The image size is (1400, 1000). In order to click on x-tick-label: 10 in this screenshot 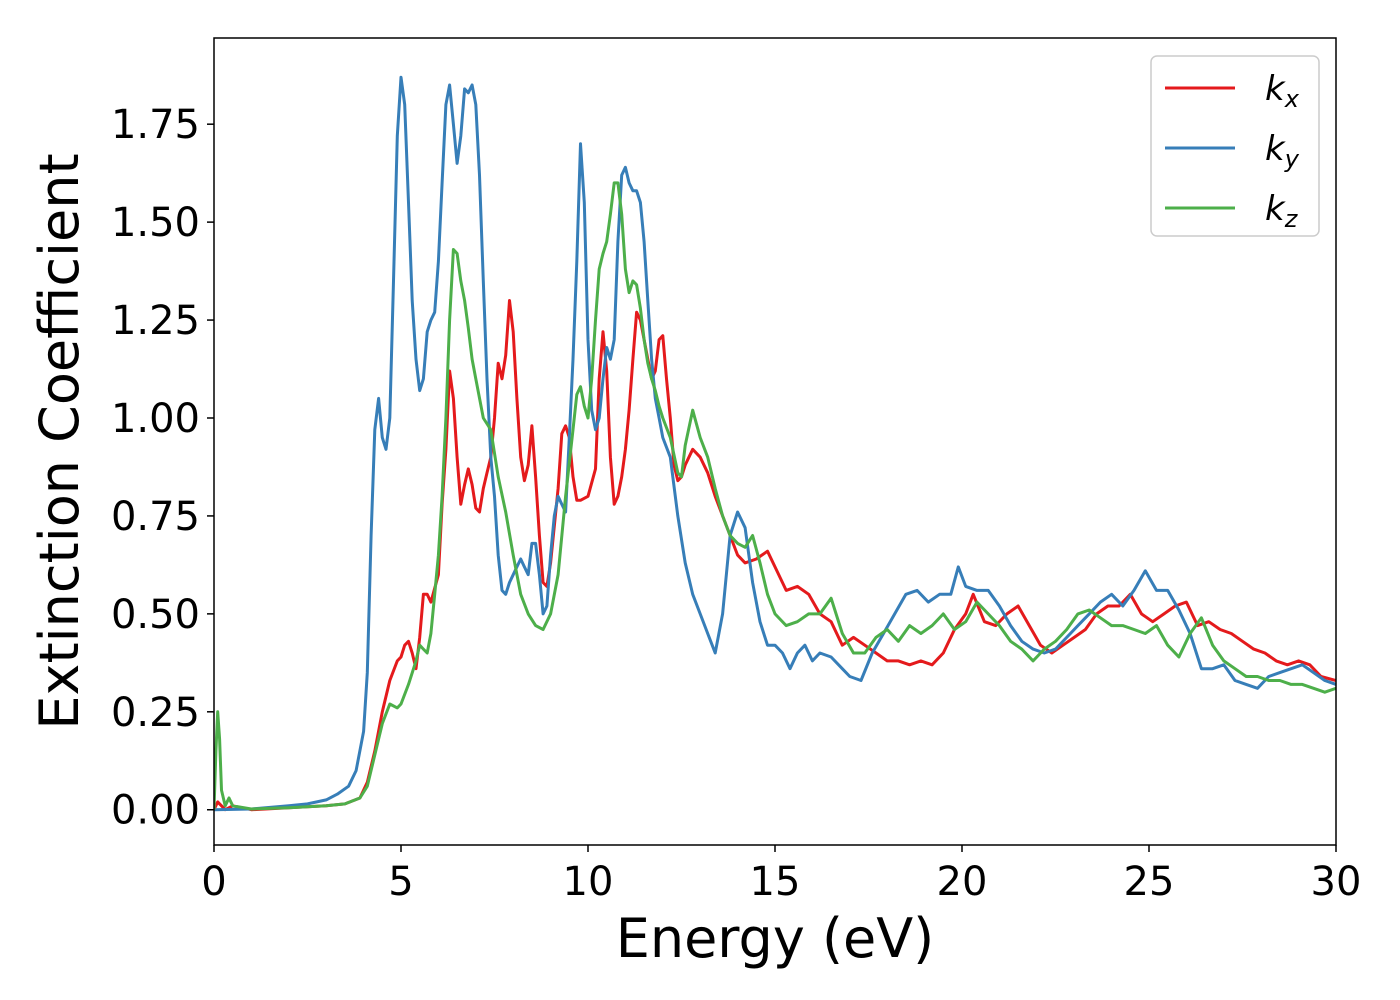, I will do `click(588, 882)`.